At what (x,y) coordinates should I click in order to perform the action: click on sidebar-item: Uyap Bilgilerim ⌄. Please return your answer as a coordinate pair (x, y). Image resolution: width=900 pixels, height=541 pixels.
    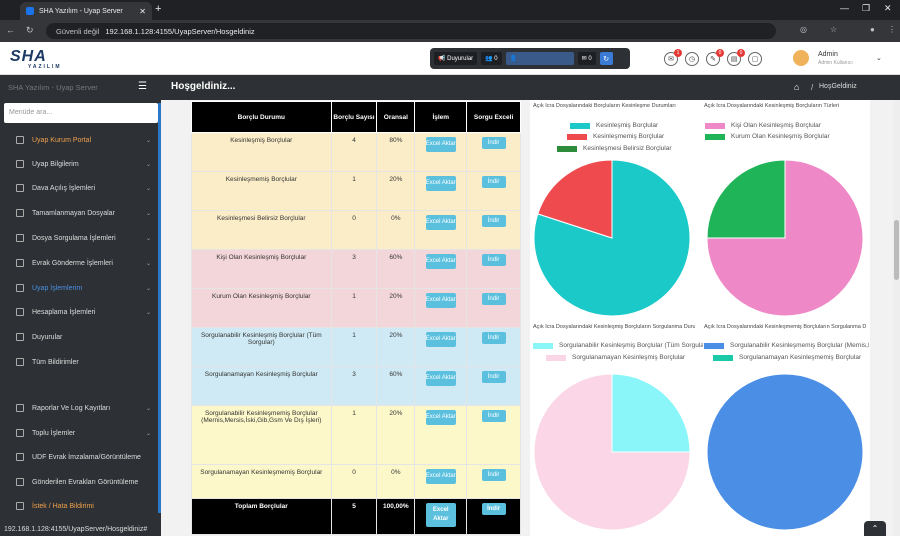
    Looking at the image, I should click on (83, 164).